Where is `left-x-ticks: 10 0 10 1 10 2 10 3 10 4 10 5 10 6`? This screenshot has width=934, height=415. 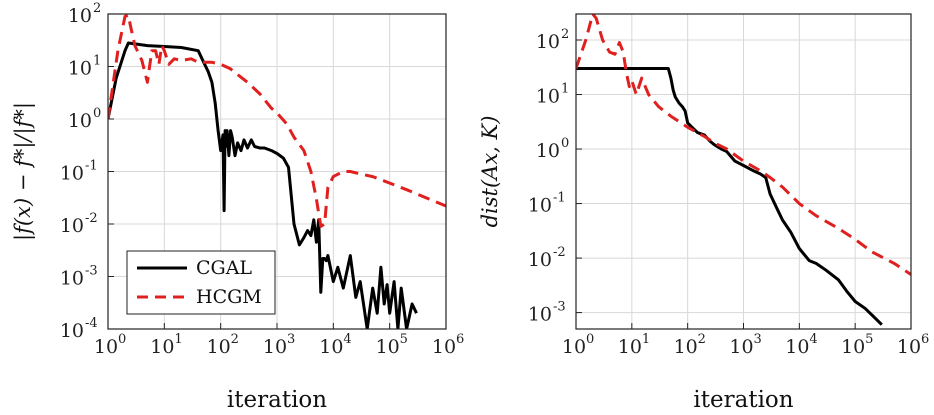 left-x-ticks: 10 0 10 1 10 2 10 3 10 4 10 5 10 6 is located at coordinates (279, 340).